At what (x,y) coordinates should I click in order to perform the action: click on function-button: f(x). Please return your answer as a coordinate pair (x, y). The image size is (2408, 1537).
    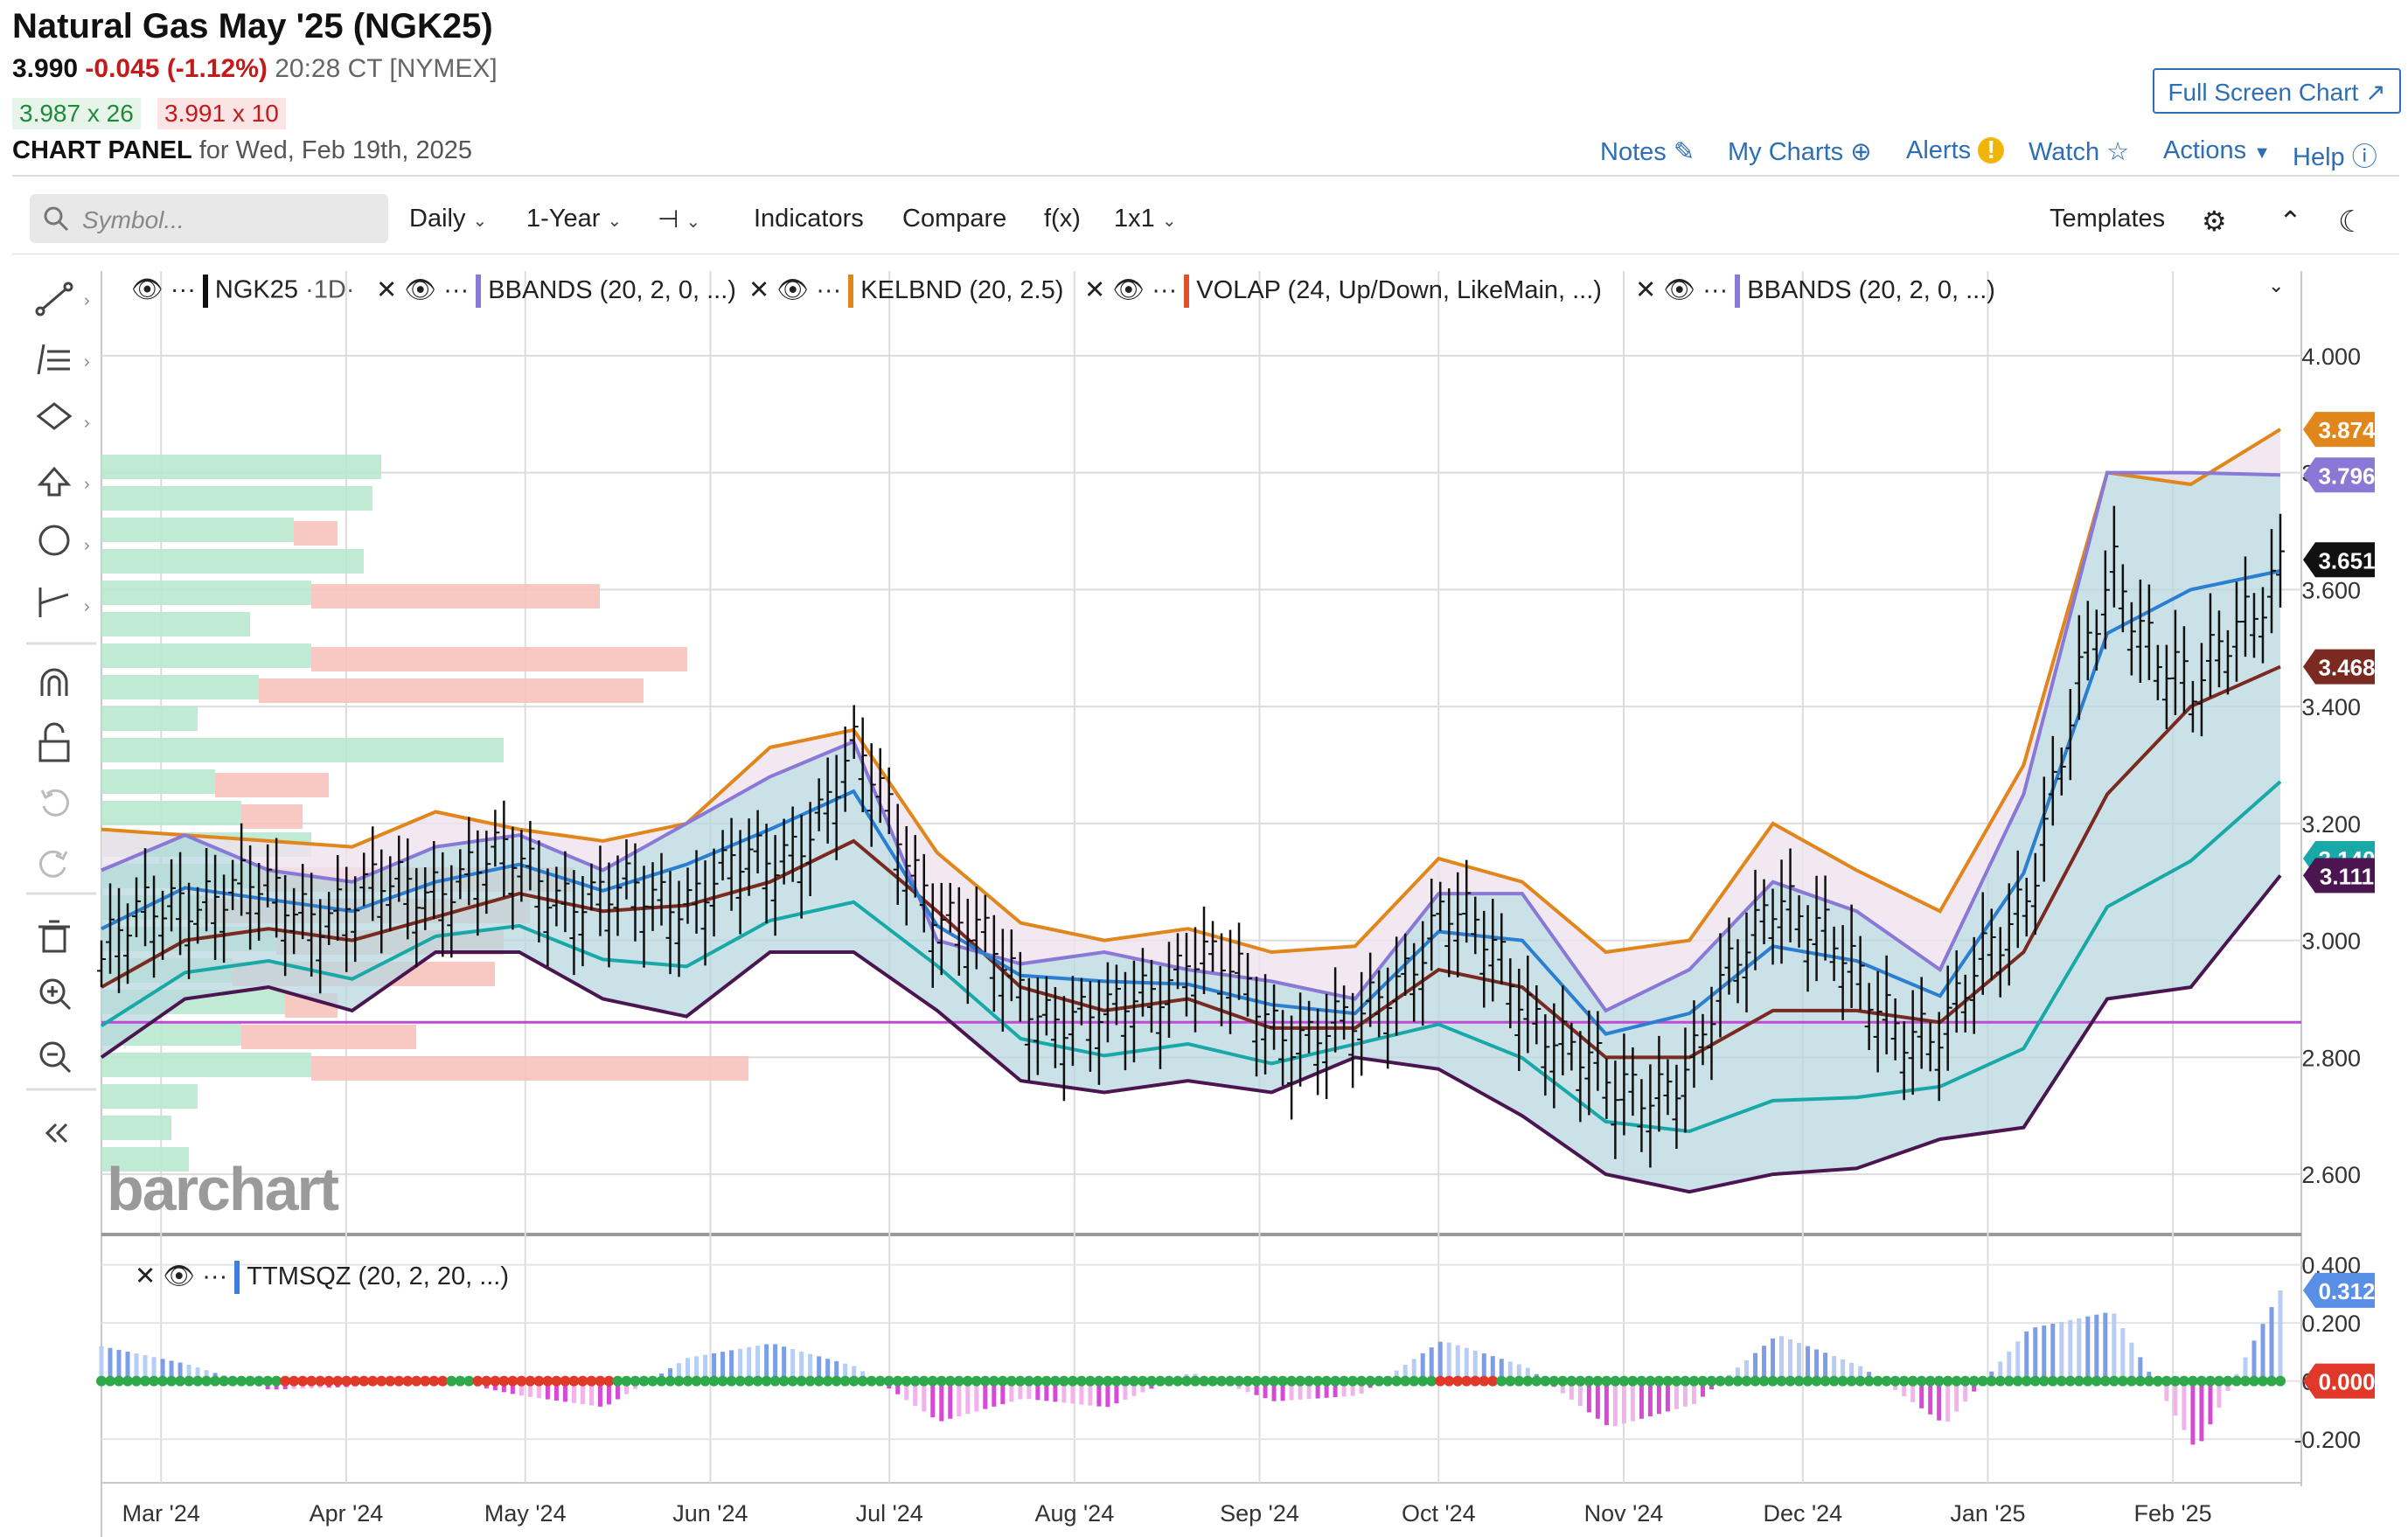
    Looking at the image, I should click on (1062, 219).